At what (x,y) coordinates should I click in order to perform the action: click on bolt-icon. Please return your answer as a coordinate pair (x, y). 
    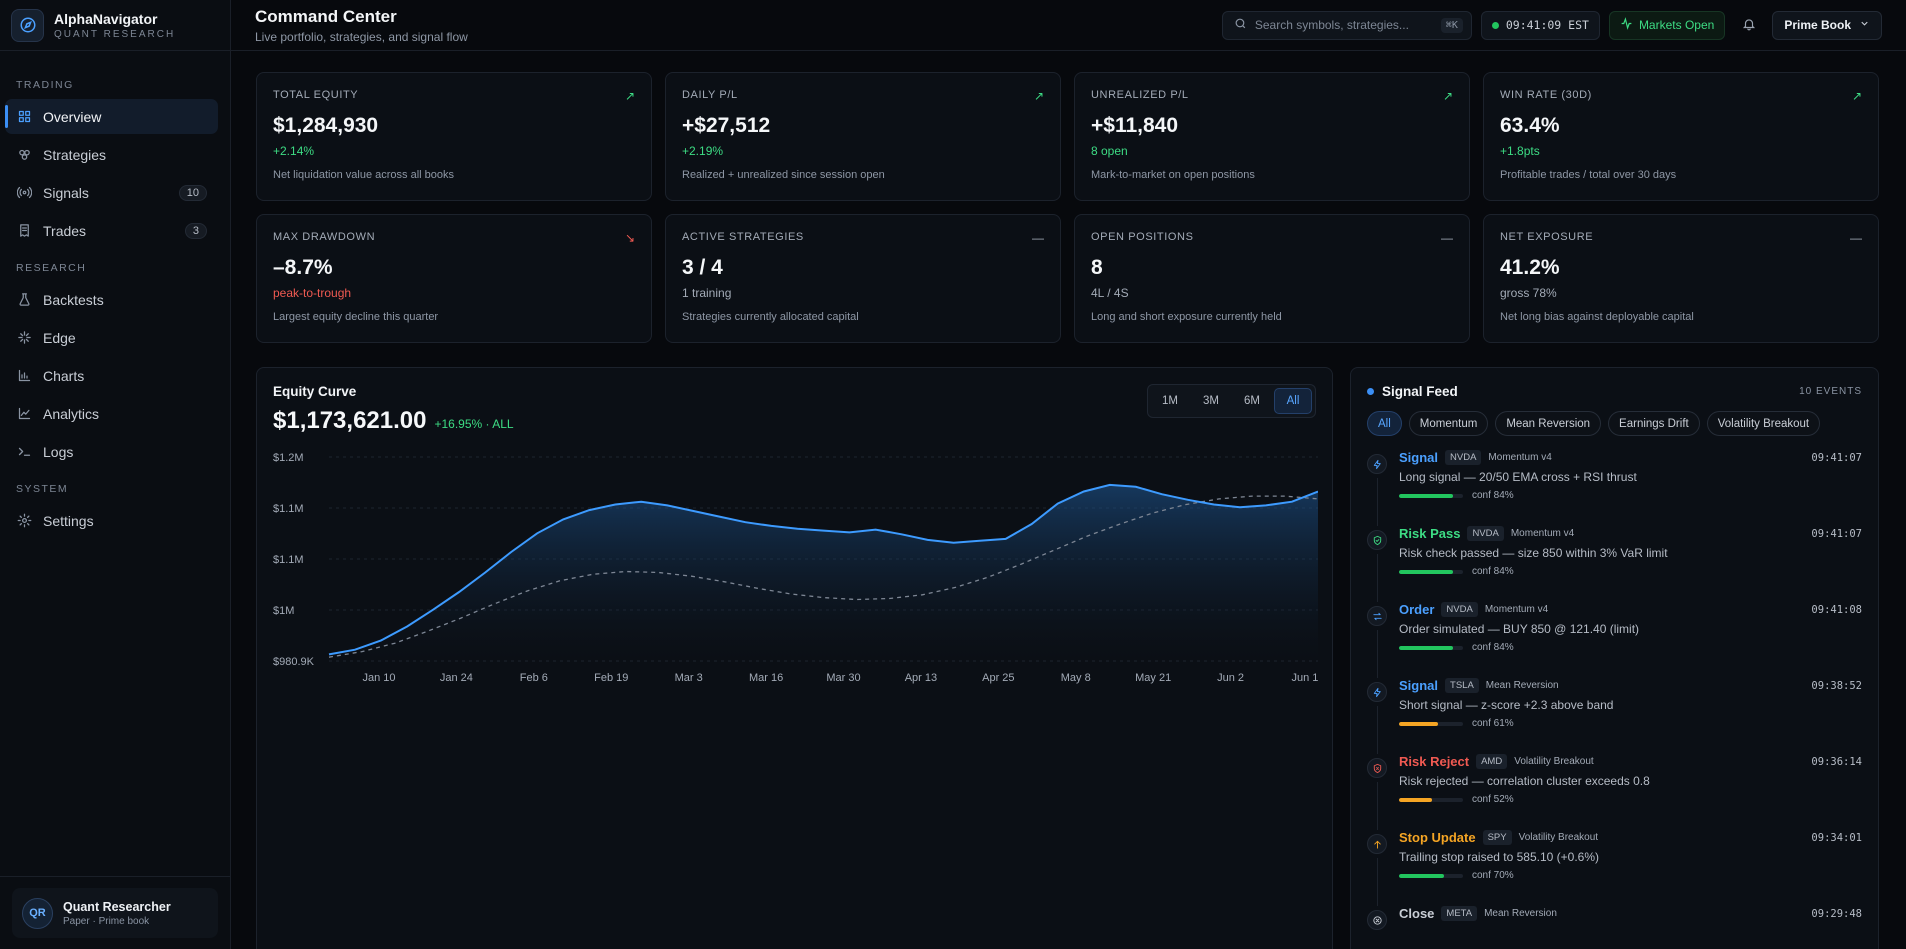
    Looking at the image, I should click on (1377, 464).